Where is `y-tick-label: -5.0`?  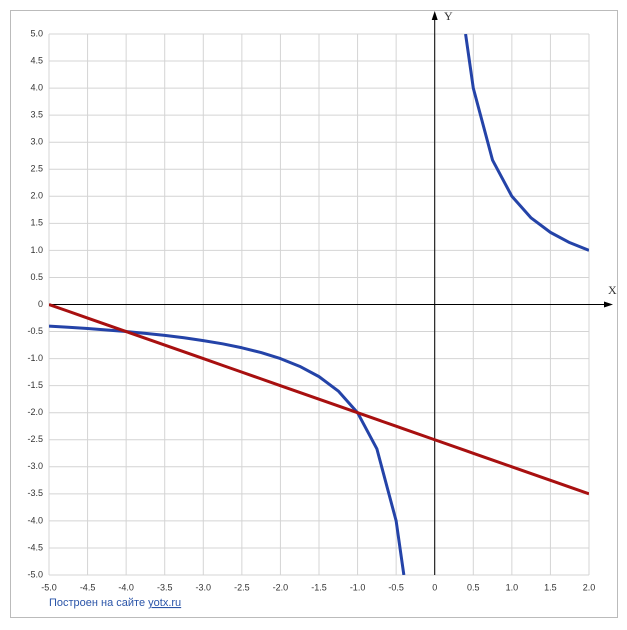 y-tick-label: -5.0 is located at coordinates (35, 574).